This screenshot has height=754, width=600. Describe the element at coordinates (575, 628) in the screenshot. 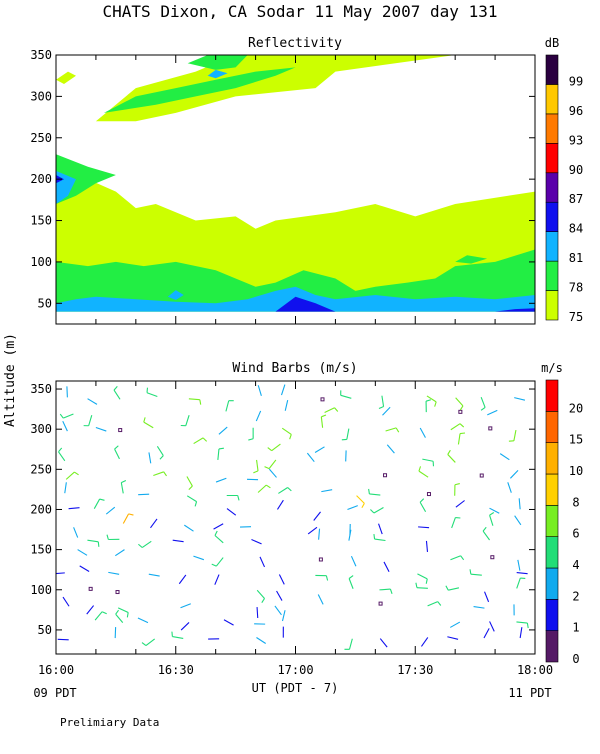

I see `wind-colorbar-label: 1` at that location.